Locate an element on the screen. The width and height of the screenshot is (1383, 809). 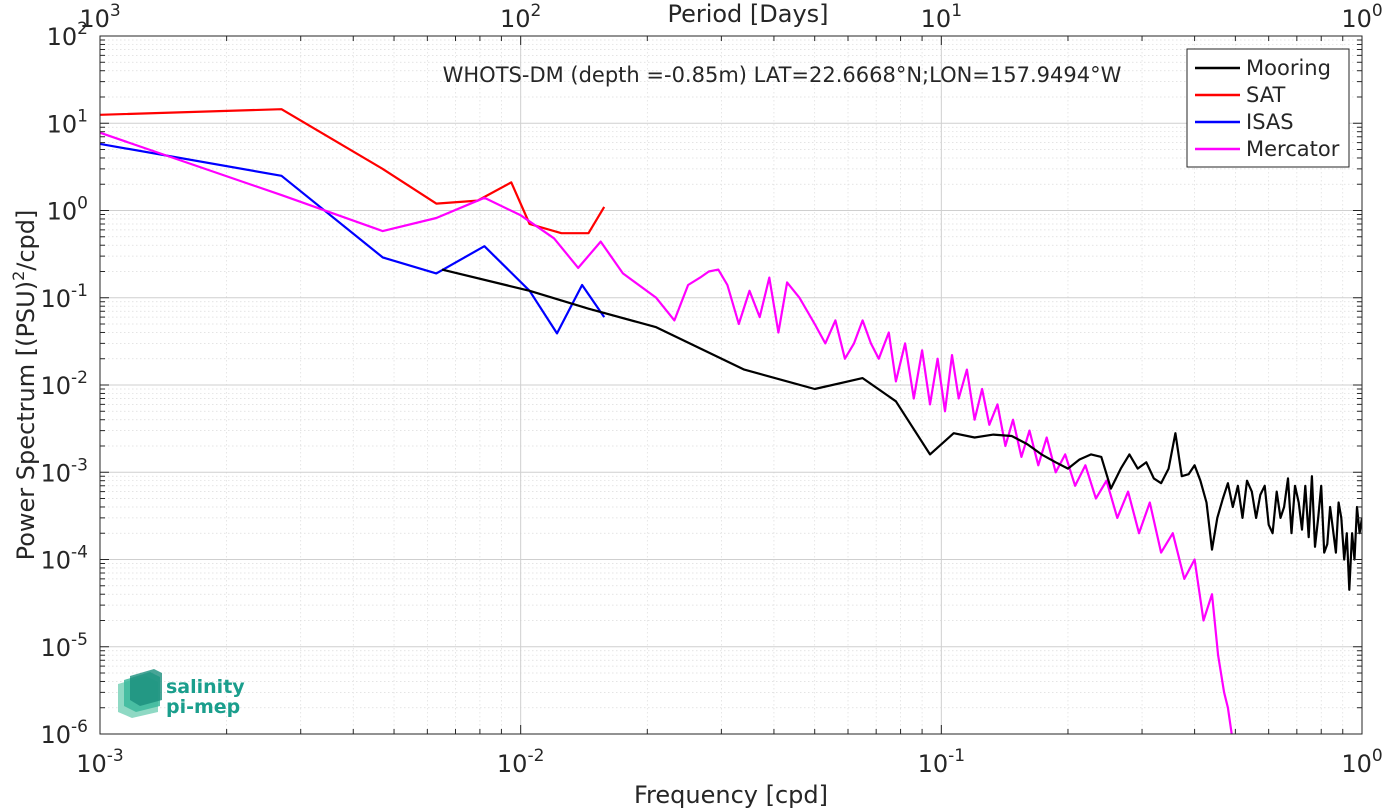
x-tick-label: 10⁻¹ is located at coordinates (942, 762).